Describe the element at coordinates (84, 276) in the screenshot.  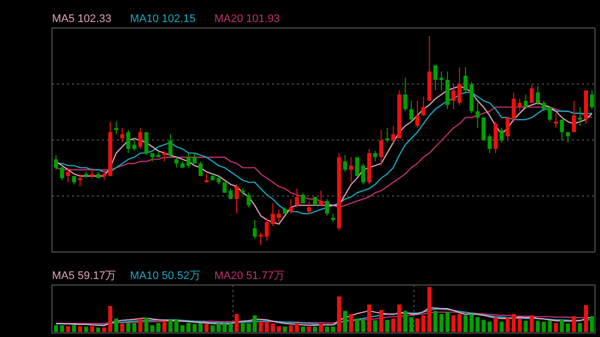
I see `text: MA5 59.17万` at that location.